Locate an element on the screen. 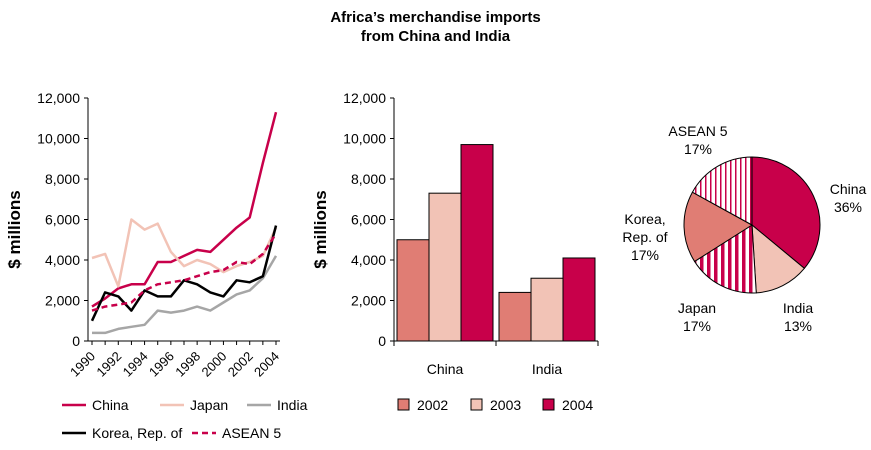  chart-title-line-2: from China and India is located at coordinates (435, 36).